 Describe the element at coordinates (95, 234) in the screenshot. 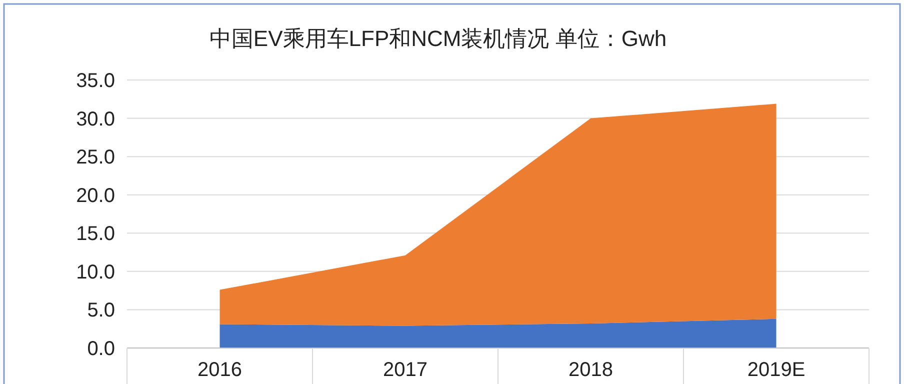

I see `y-tick-label: 15.0` at that location.